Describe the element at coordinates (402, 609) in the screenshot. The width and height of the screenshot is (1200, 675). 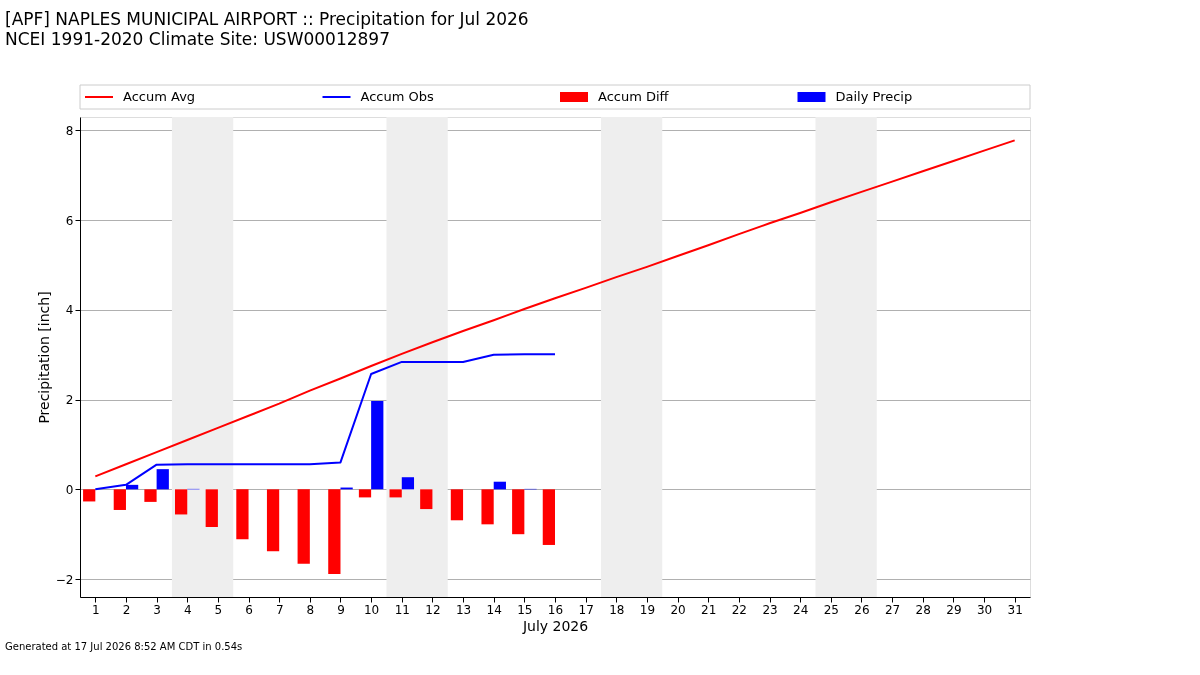
I see `x-tick-label: 11` at that location.